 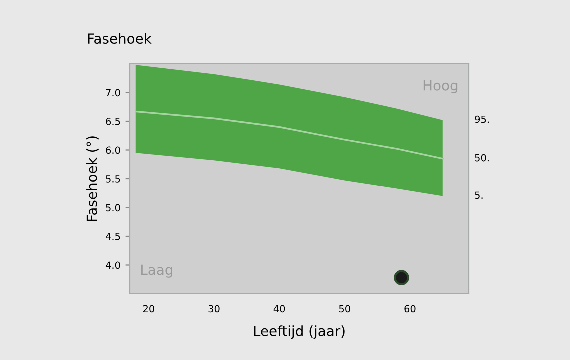 What do you see at coordinates (482, 158) in the screenshot?
I see `text: 50.` at bounding box center [482, 158].